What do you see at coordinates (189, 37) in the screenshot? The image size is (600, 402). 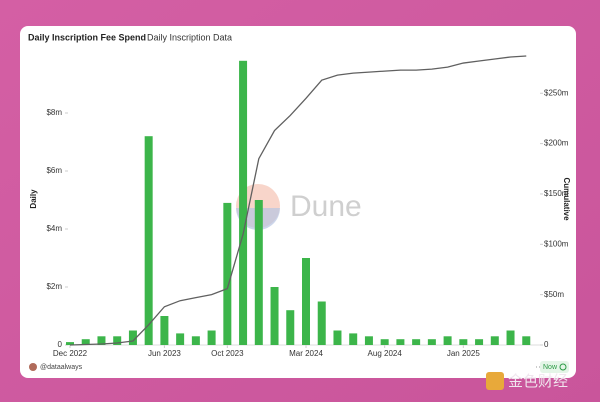 I see `chart-subtitle: Daily Inscription Data` at bounding box center [189, 37].